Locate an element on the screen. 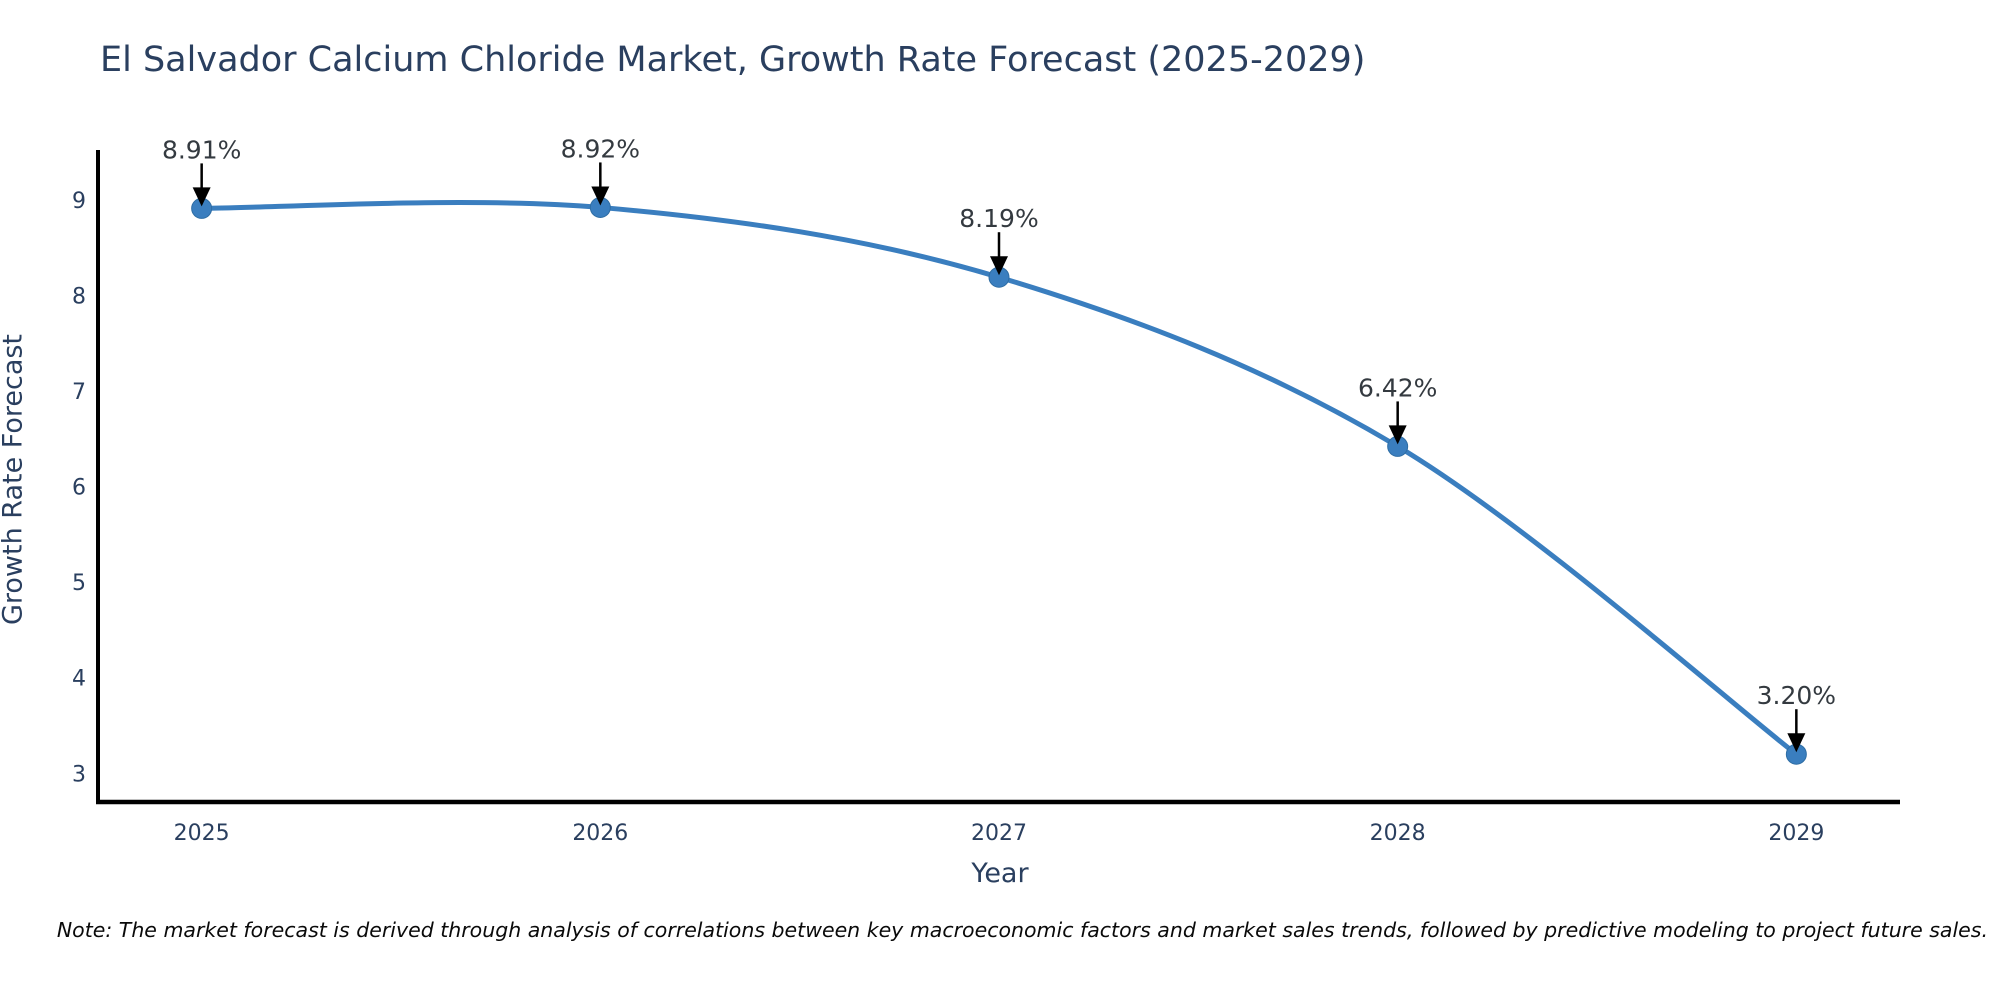  y-tick-label: 7 is located at coordinates (79, 392).